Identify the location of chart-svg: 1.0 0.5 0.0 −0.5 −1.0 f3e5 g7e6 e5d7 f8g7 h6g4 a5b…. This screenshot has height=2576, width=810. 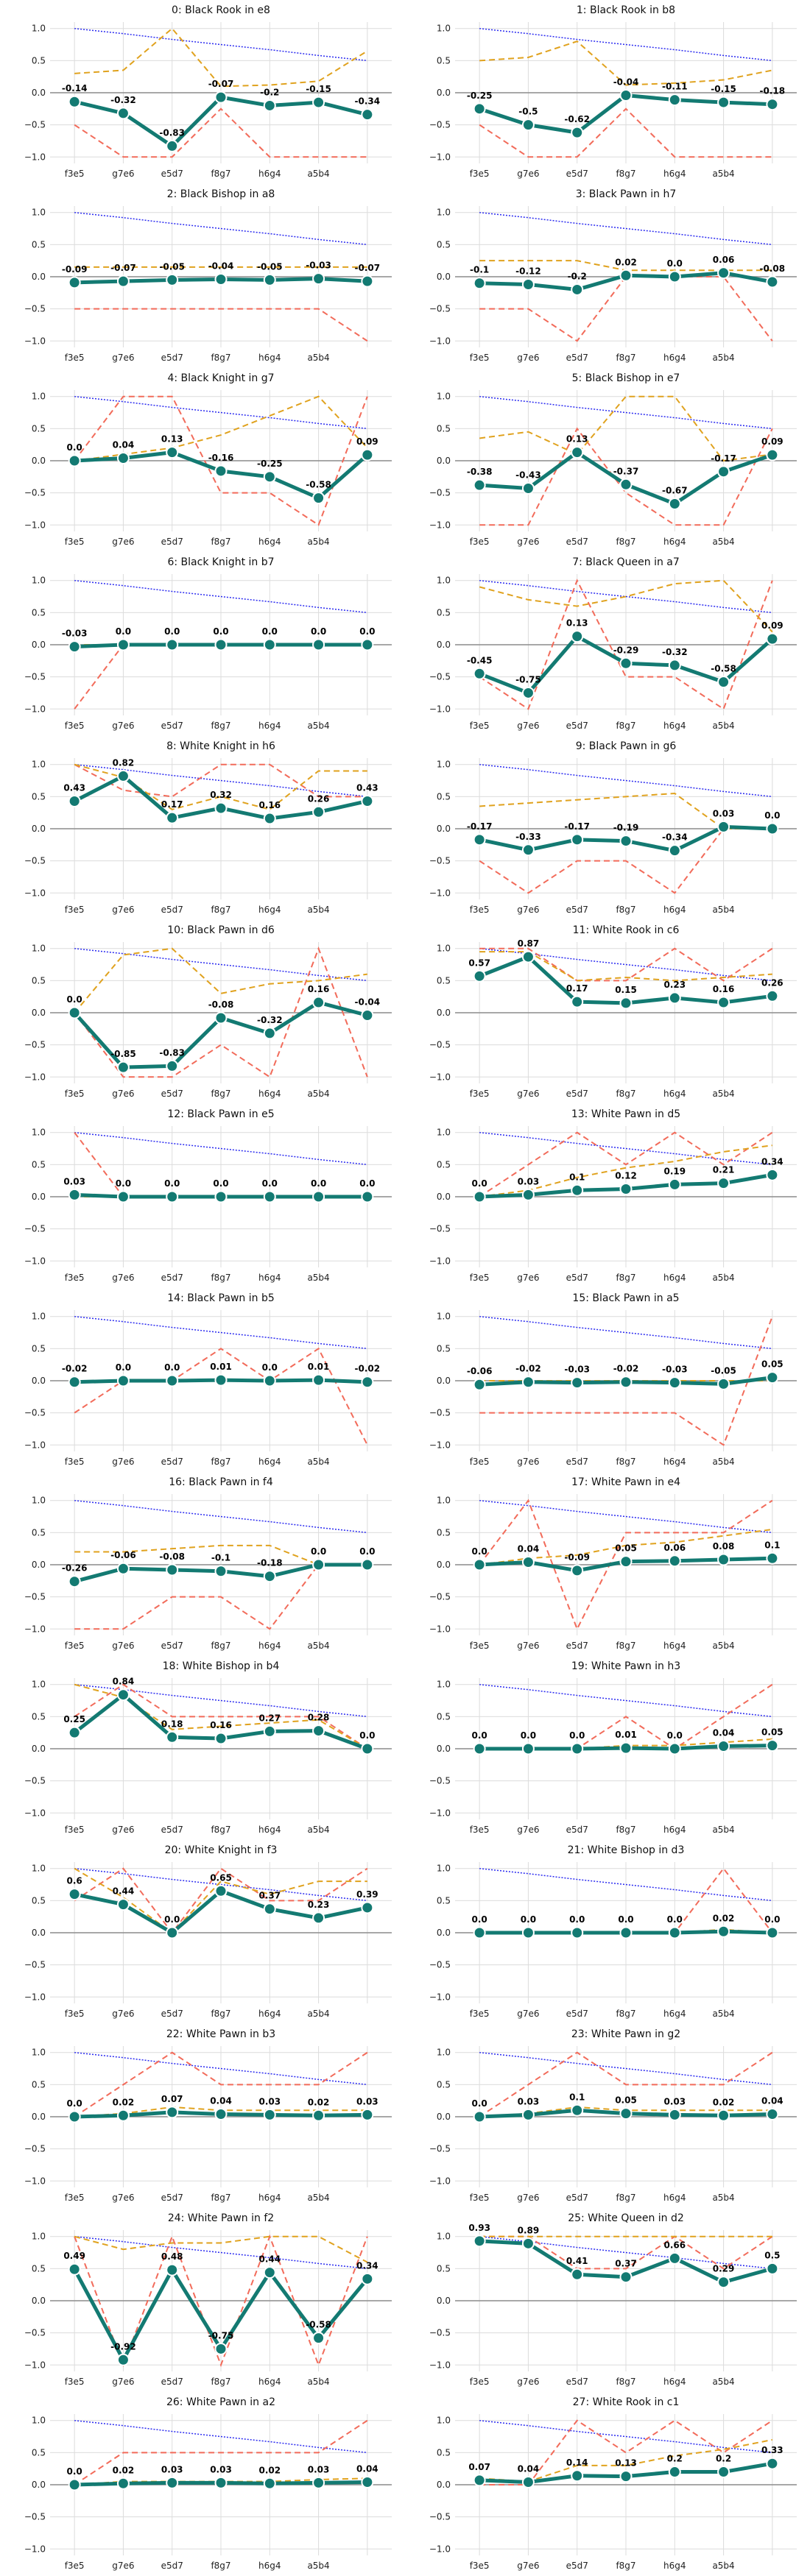
(613, 275).